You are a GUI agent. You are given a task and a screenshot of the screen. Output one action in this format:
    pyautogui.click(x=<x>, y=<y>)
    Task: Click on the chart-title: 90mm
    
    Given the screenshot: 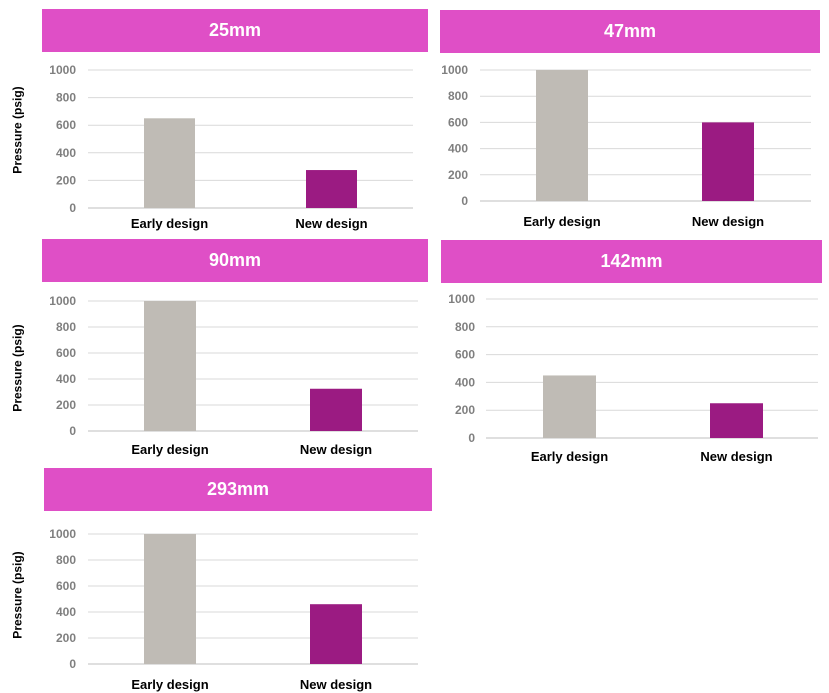 What is the action you would take?
    pyautogui.click(x=235, y=260)
    